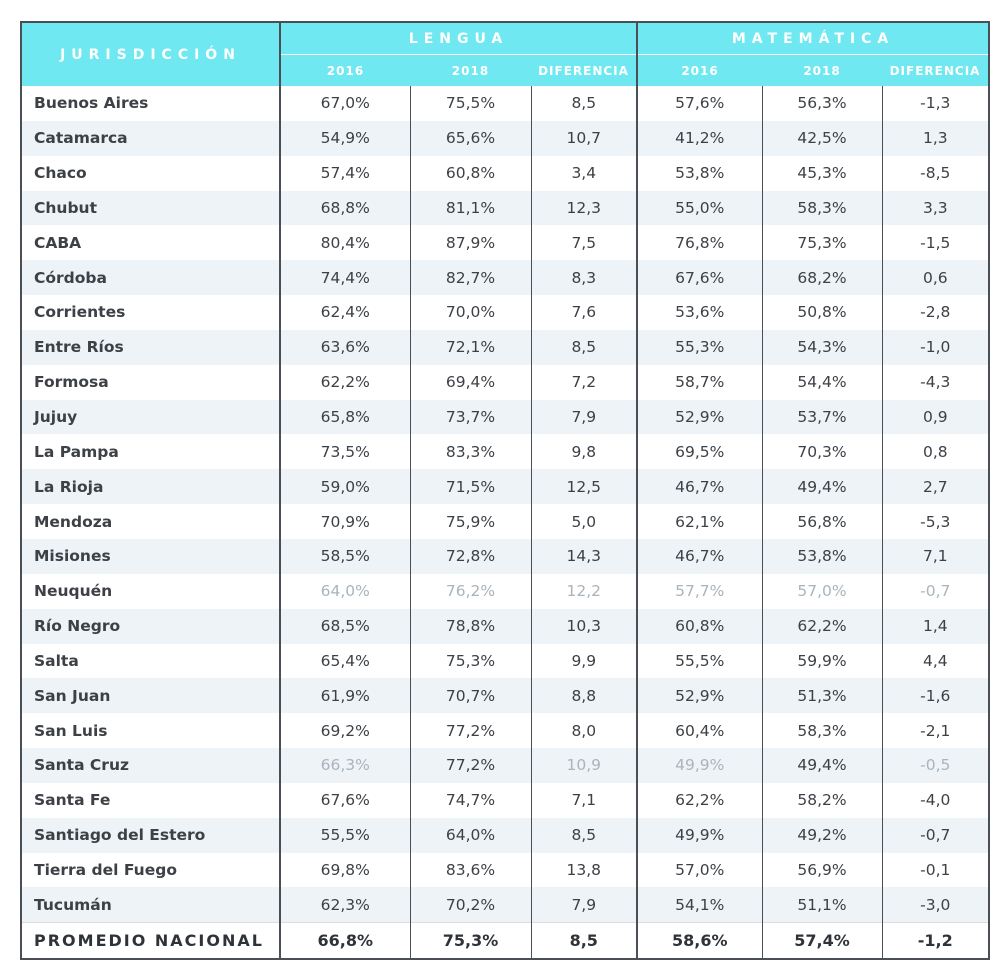  What do you see at coordinates (584, 626) in the screenshot?
I see `lengua-diferencia-cell: 10,3` at bounding box center [584, 626].